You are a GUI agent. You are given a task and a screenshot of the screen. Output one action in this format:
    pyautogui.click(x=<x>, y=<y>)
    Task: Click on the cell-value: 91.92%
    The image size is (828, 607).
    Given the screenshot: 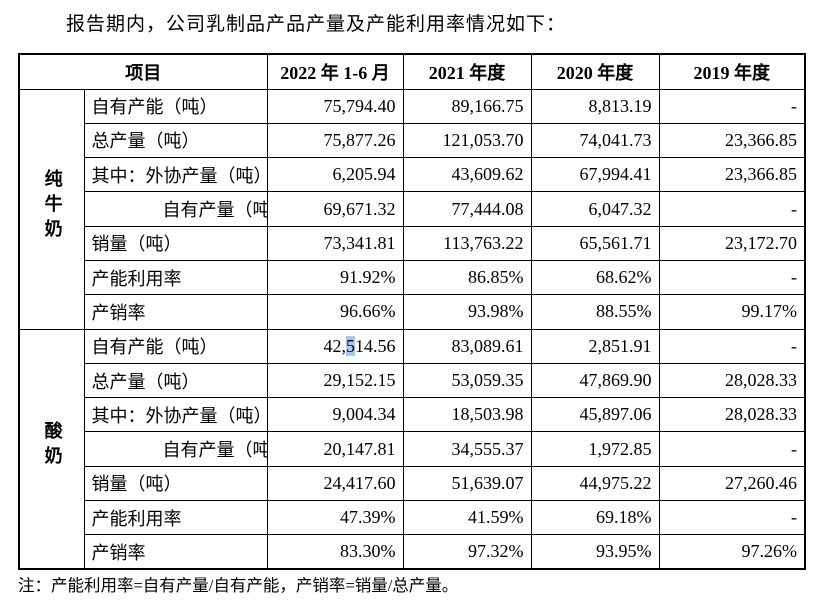 What is the action you would take?
    pyautogui.click(x=335, y=277)
    